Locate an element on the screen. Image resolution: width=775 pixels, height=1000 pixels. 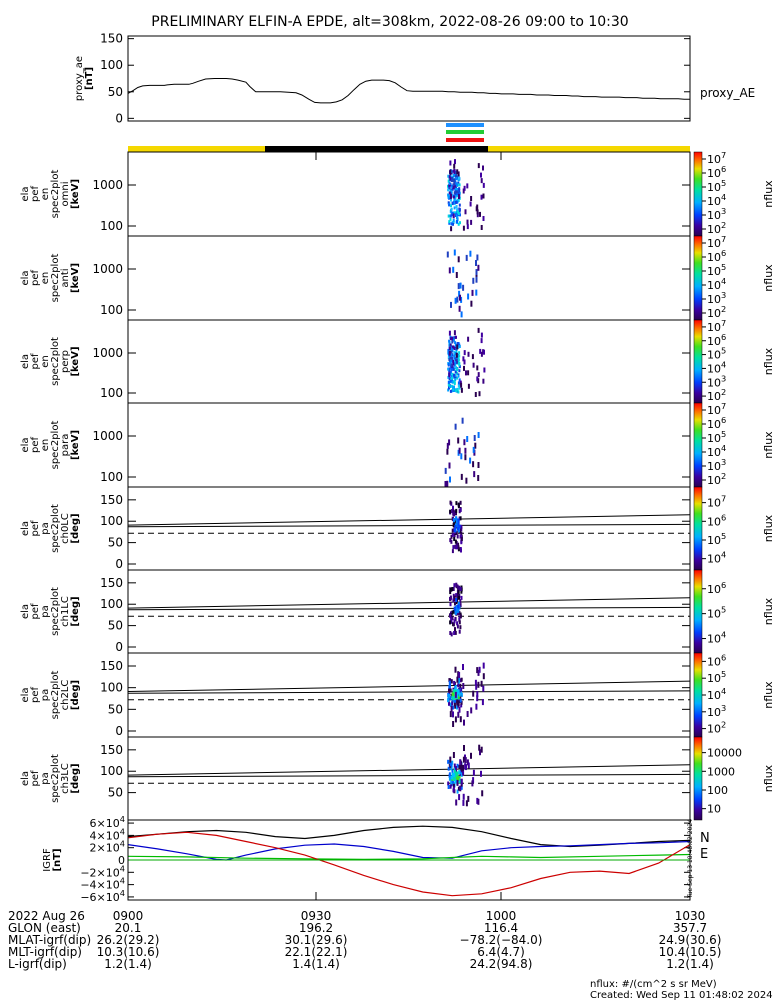
label-exponent: 5 is located at coordinates (723, 351).